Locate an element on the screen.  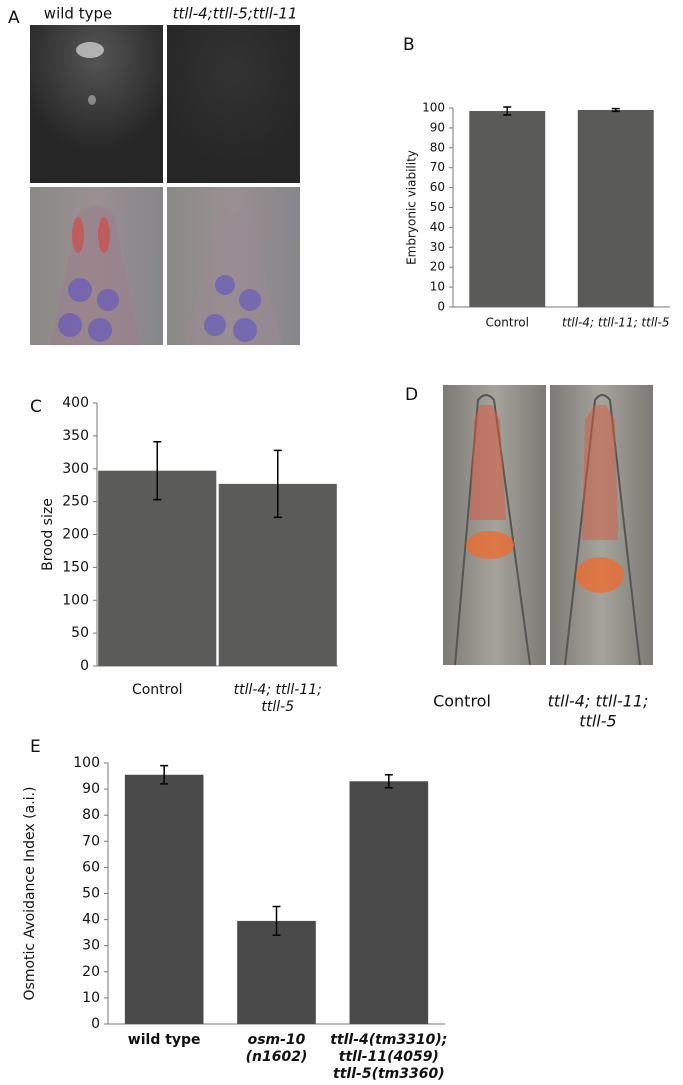
y-tick-label: 400 is located at coordinates (75, 403).